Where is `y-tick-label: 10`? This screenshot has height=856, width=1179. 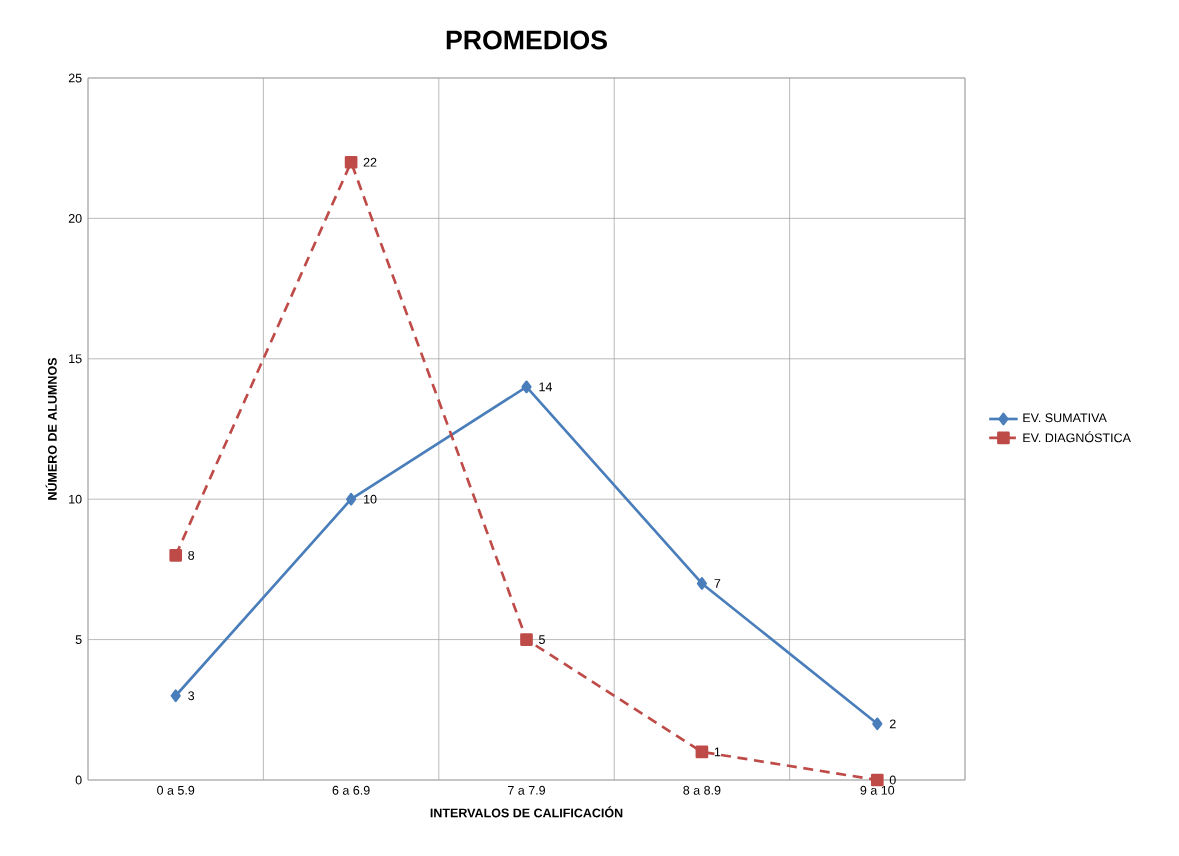
y-tick-label: 10 is located at coordinates (75, 499).